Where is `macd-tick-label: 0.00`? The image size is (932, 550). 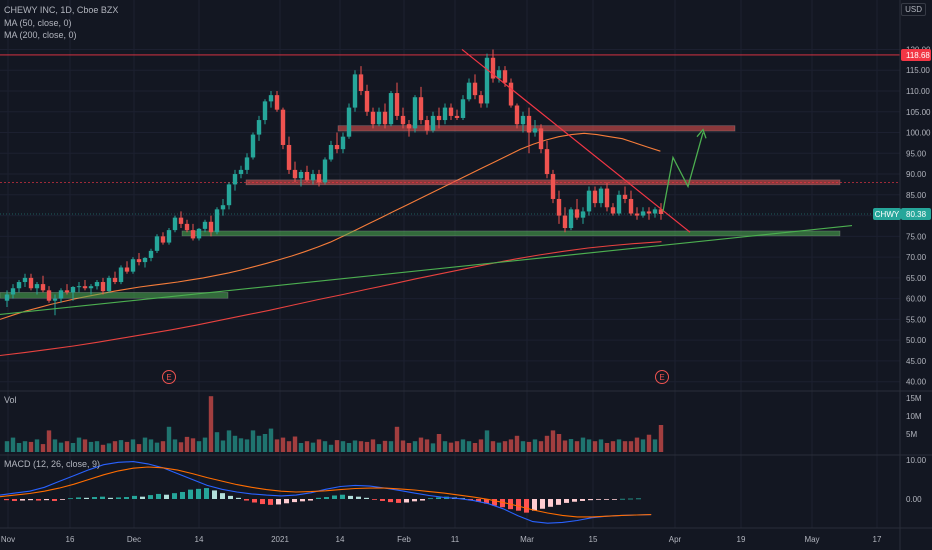 macd-tick-label: 0.00 is located at coordinates (914, 499).